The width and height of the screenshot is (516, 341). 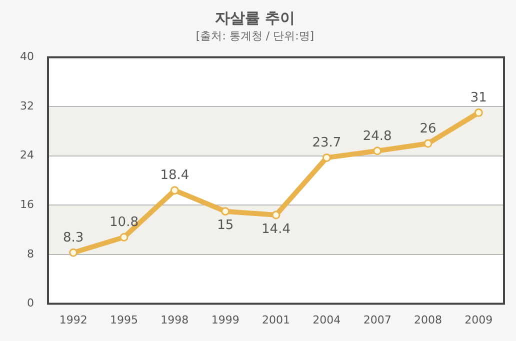 What do you see at coordinates (124, 222) in the screenshot?
I see `data-label: 10.8` at bounding box center [124, 222].